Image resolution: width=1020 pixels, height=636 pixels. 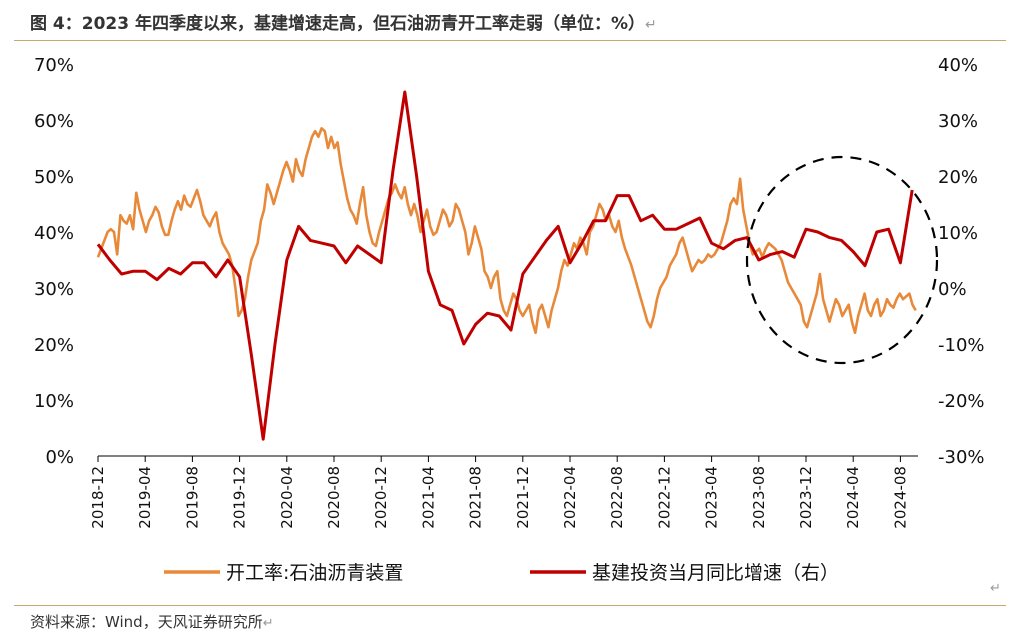 What do you see at coordinates (961, 345) in the screenshot?
I see `y-right-tick-label: -10%` at bounding box center [961, 345].